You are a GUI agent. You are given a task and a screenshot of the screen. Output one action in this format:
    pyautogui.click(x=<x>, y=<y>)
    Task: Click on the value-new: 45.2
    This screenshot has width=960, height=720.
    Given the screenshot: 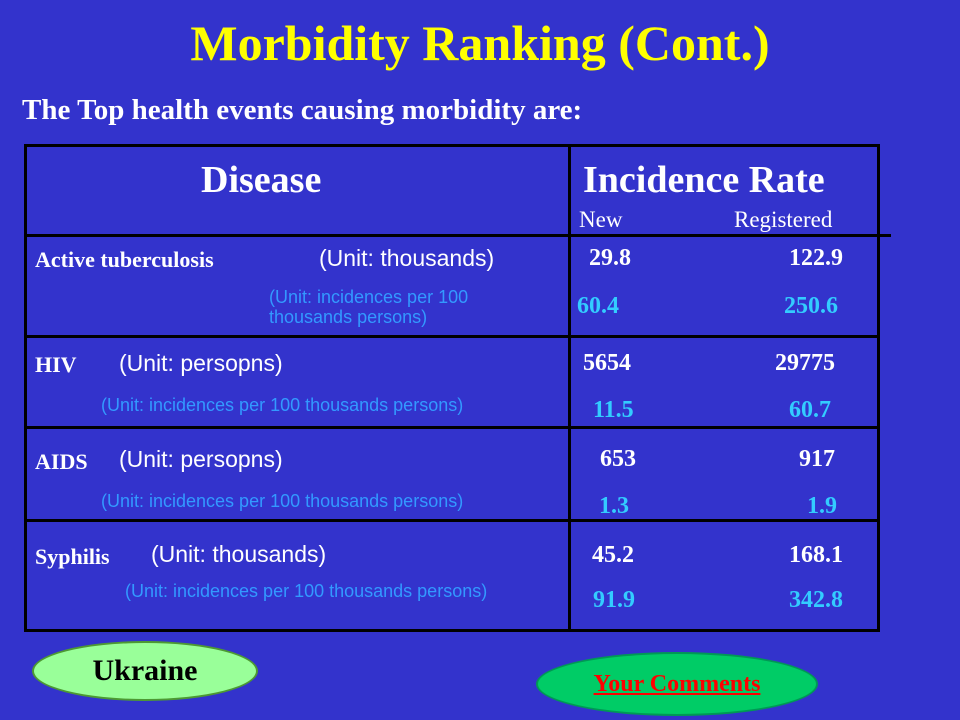 What is the action you would take?
    pyautogui.click(x=613, y=555)
    